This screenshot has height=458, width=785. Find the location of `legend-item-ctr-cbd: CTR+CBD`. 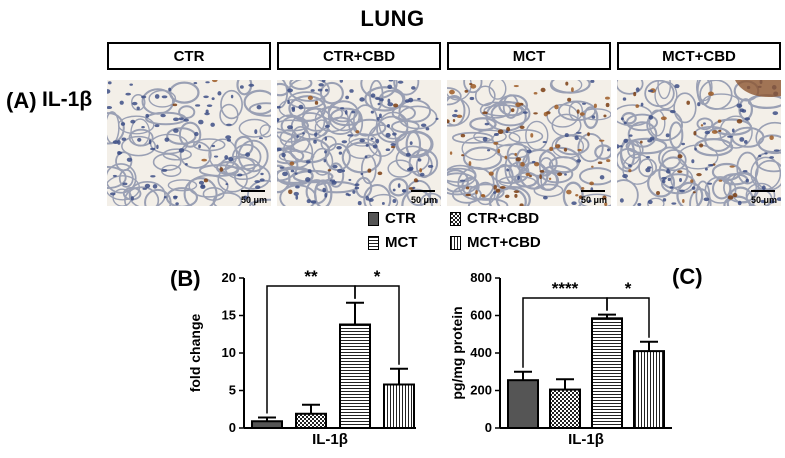

legend-item-ctr-cbd: CTR+CBD is located at coordinates (494, 218).